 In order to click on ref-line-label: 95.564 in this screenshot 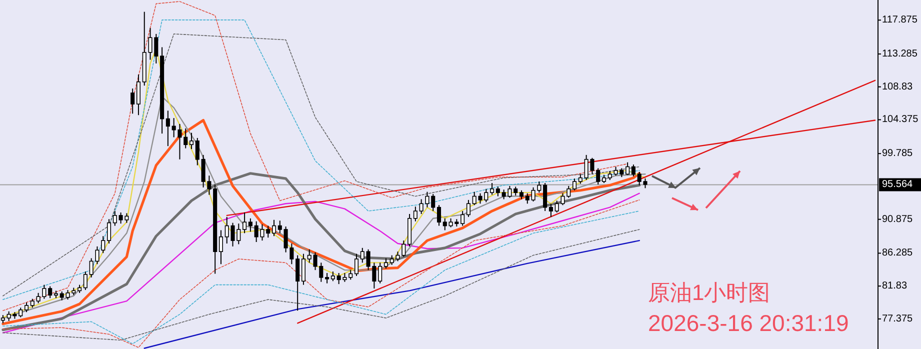, I will do `click(897, 184)`.